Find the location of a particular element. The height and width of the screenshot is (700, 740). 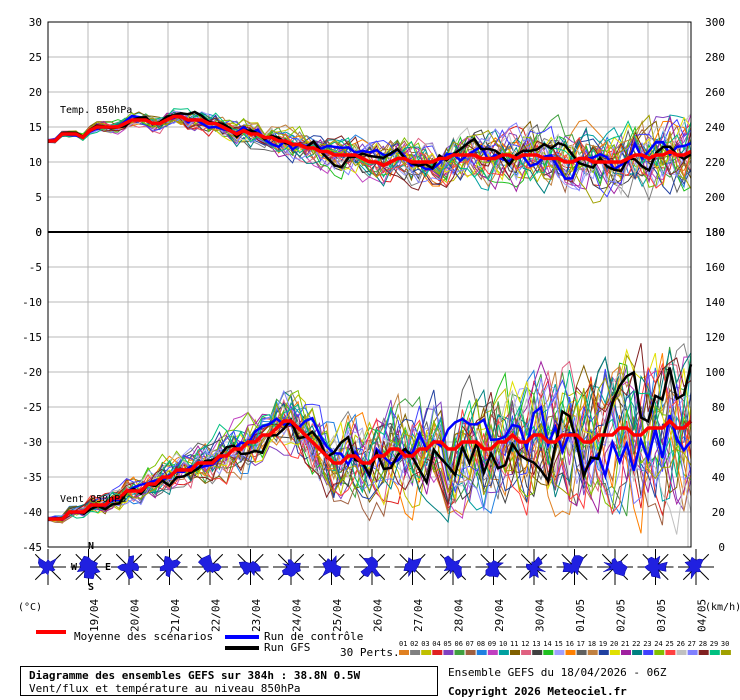

x-tick-label: 20/04 is located at coordinates (135, 615).